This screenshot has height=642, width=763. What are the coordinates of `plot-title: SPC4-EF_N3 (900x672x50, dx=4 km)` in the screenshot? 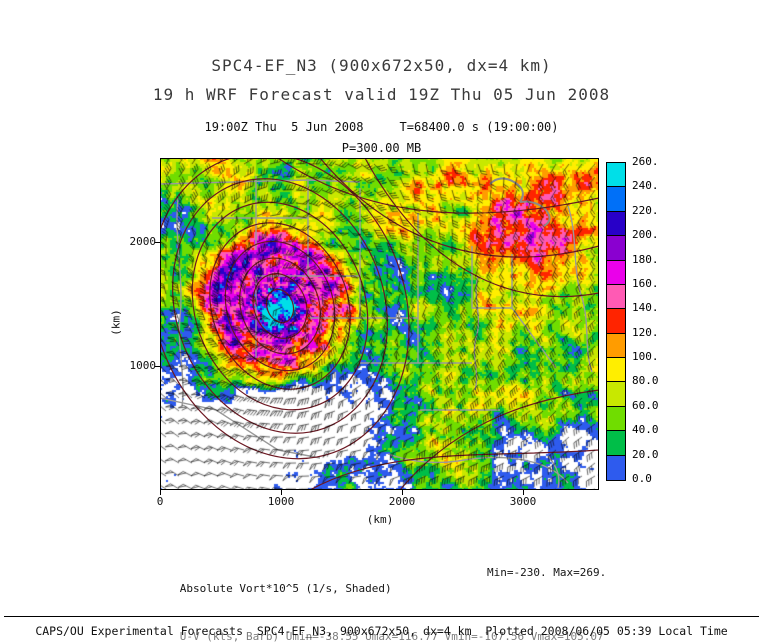 It's located at (381, 65).